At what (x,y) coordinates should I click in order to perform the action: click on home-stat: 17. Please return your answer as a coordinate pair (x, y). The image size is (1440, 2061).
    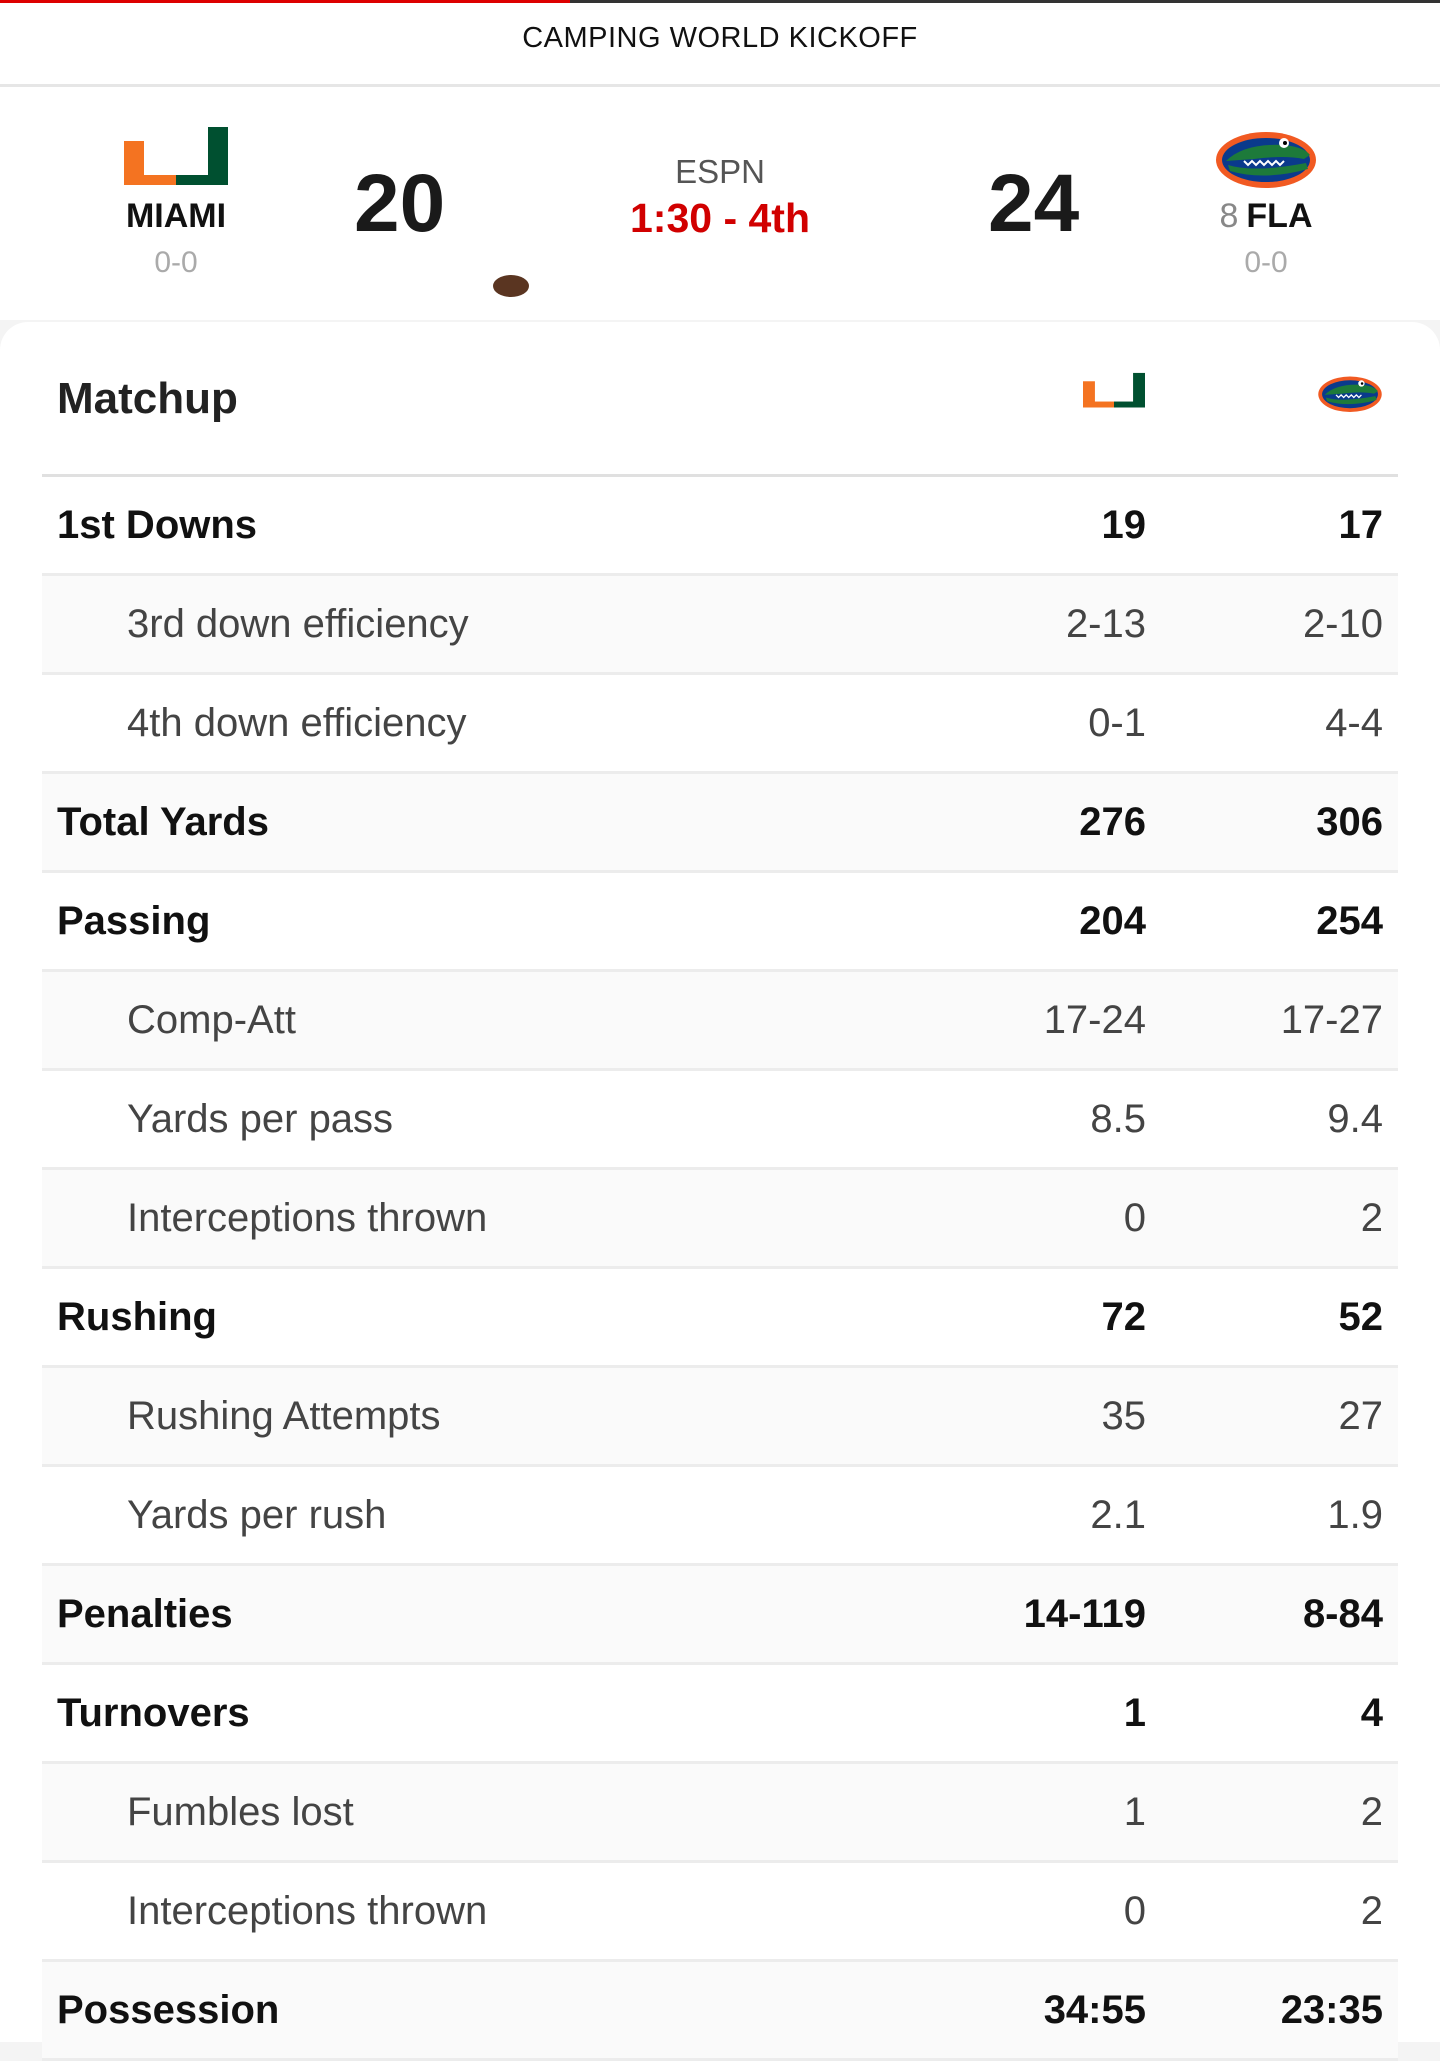
    Looking at the image, I should click on (1361, 525).